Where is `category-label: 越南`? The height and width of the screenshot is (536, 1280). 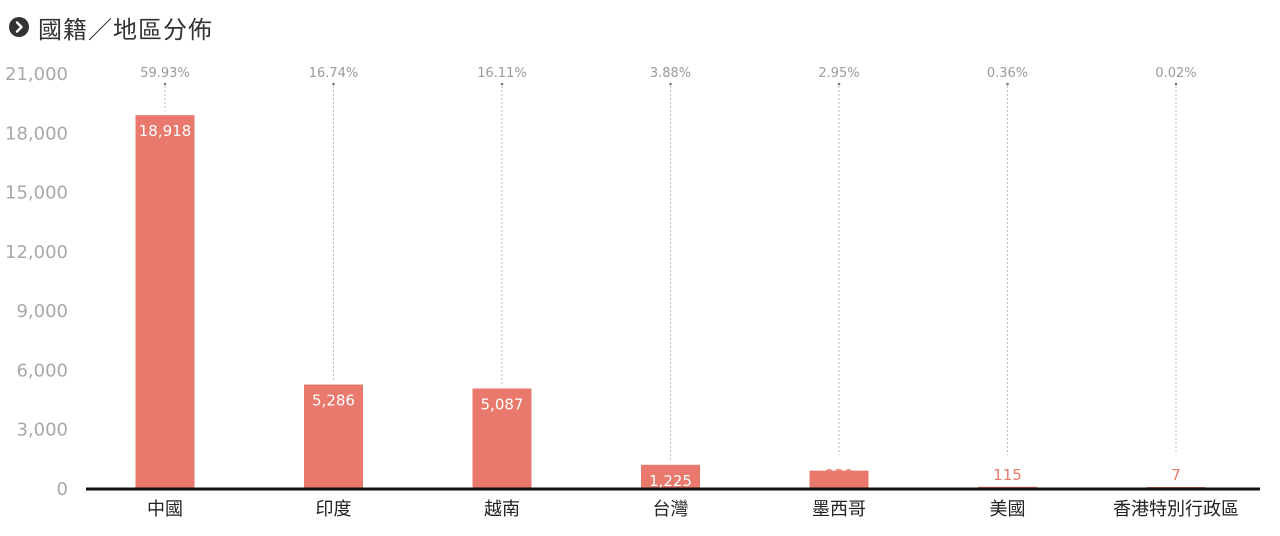
category-label: 越南 is located at coordinates (502, 509).